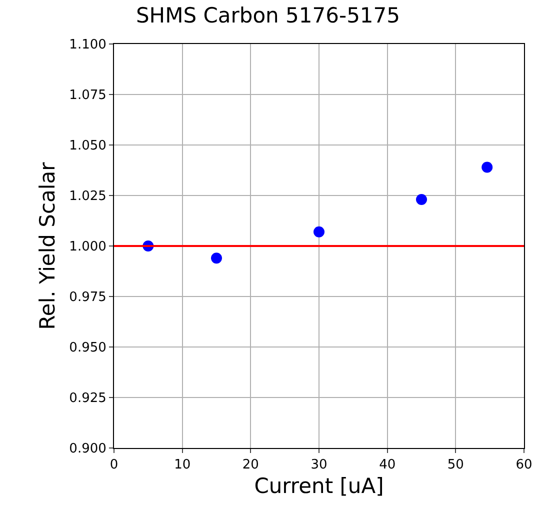  I want to click on y-tick-label: 1.100, so click(87, 45).